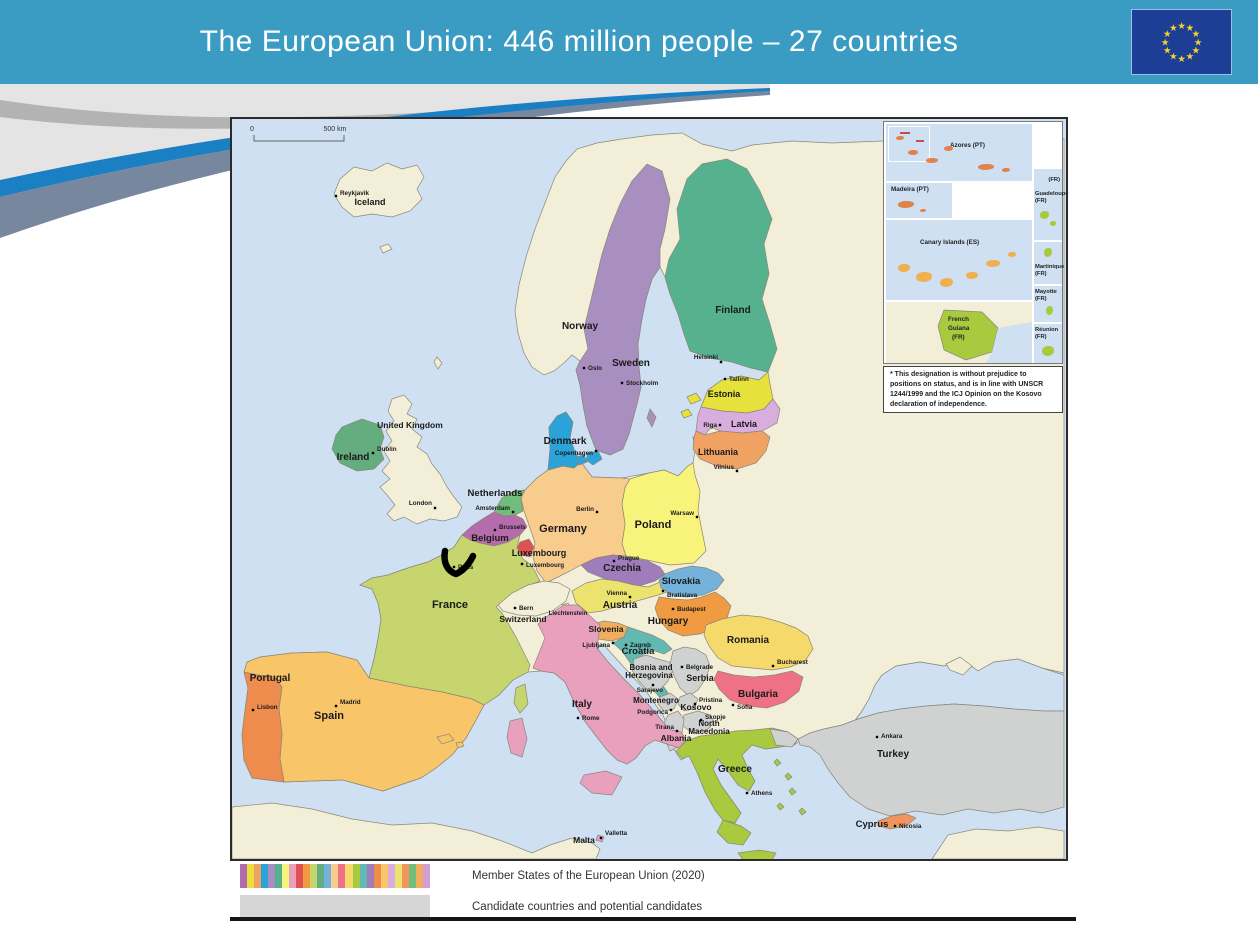 This screenshot has height=930, width=1258. I want to click on country-finland, so click(721, 265).